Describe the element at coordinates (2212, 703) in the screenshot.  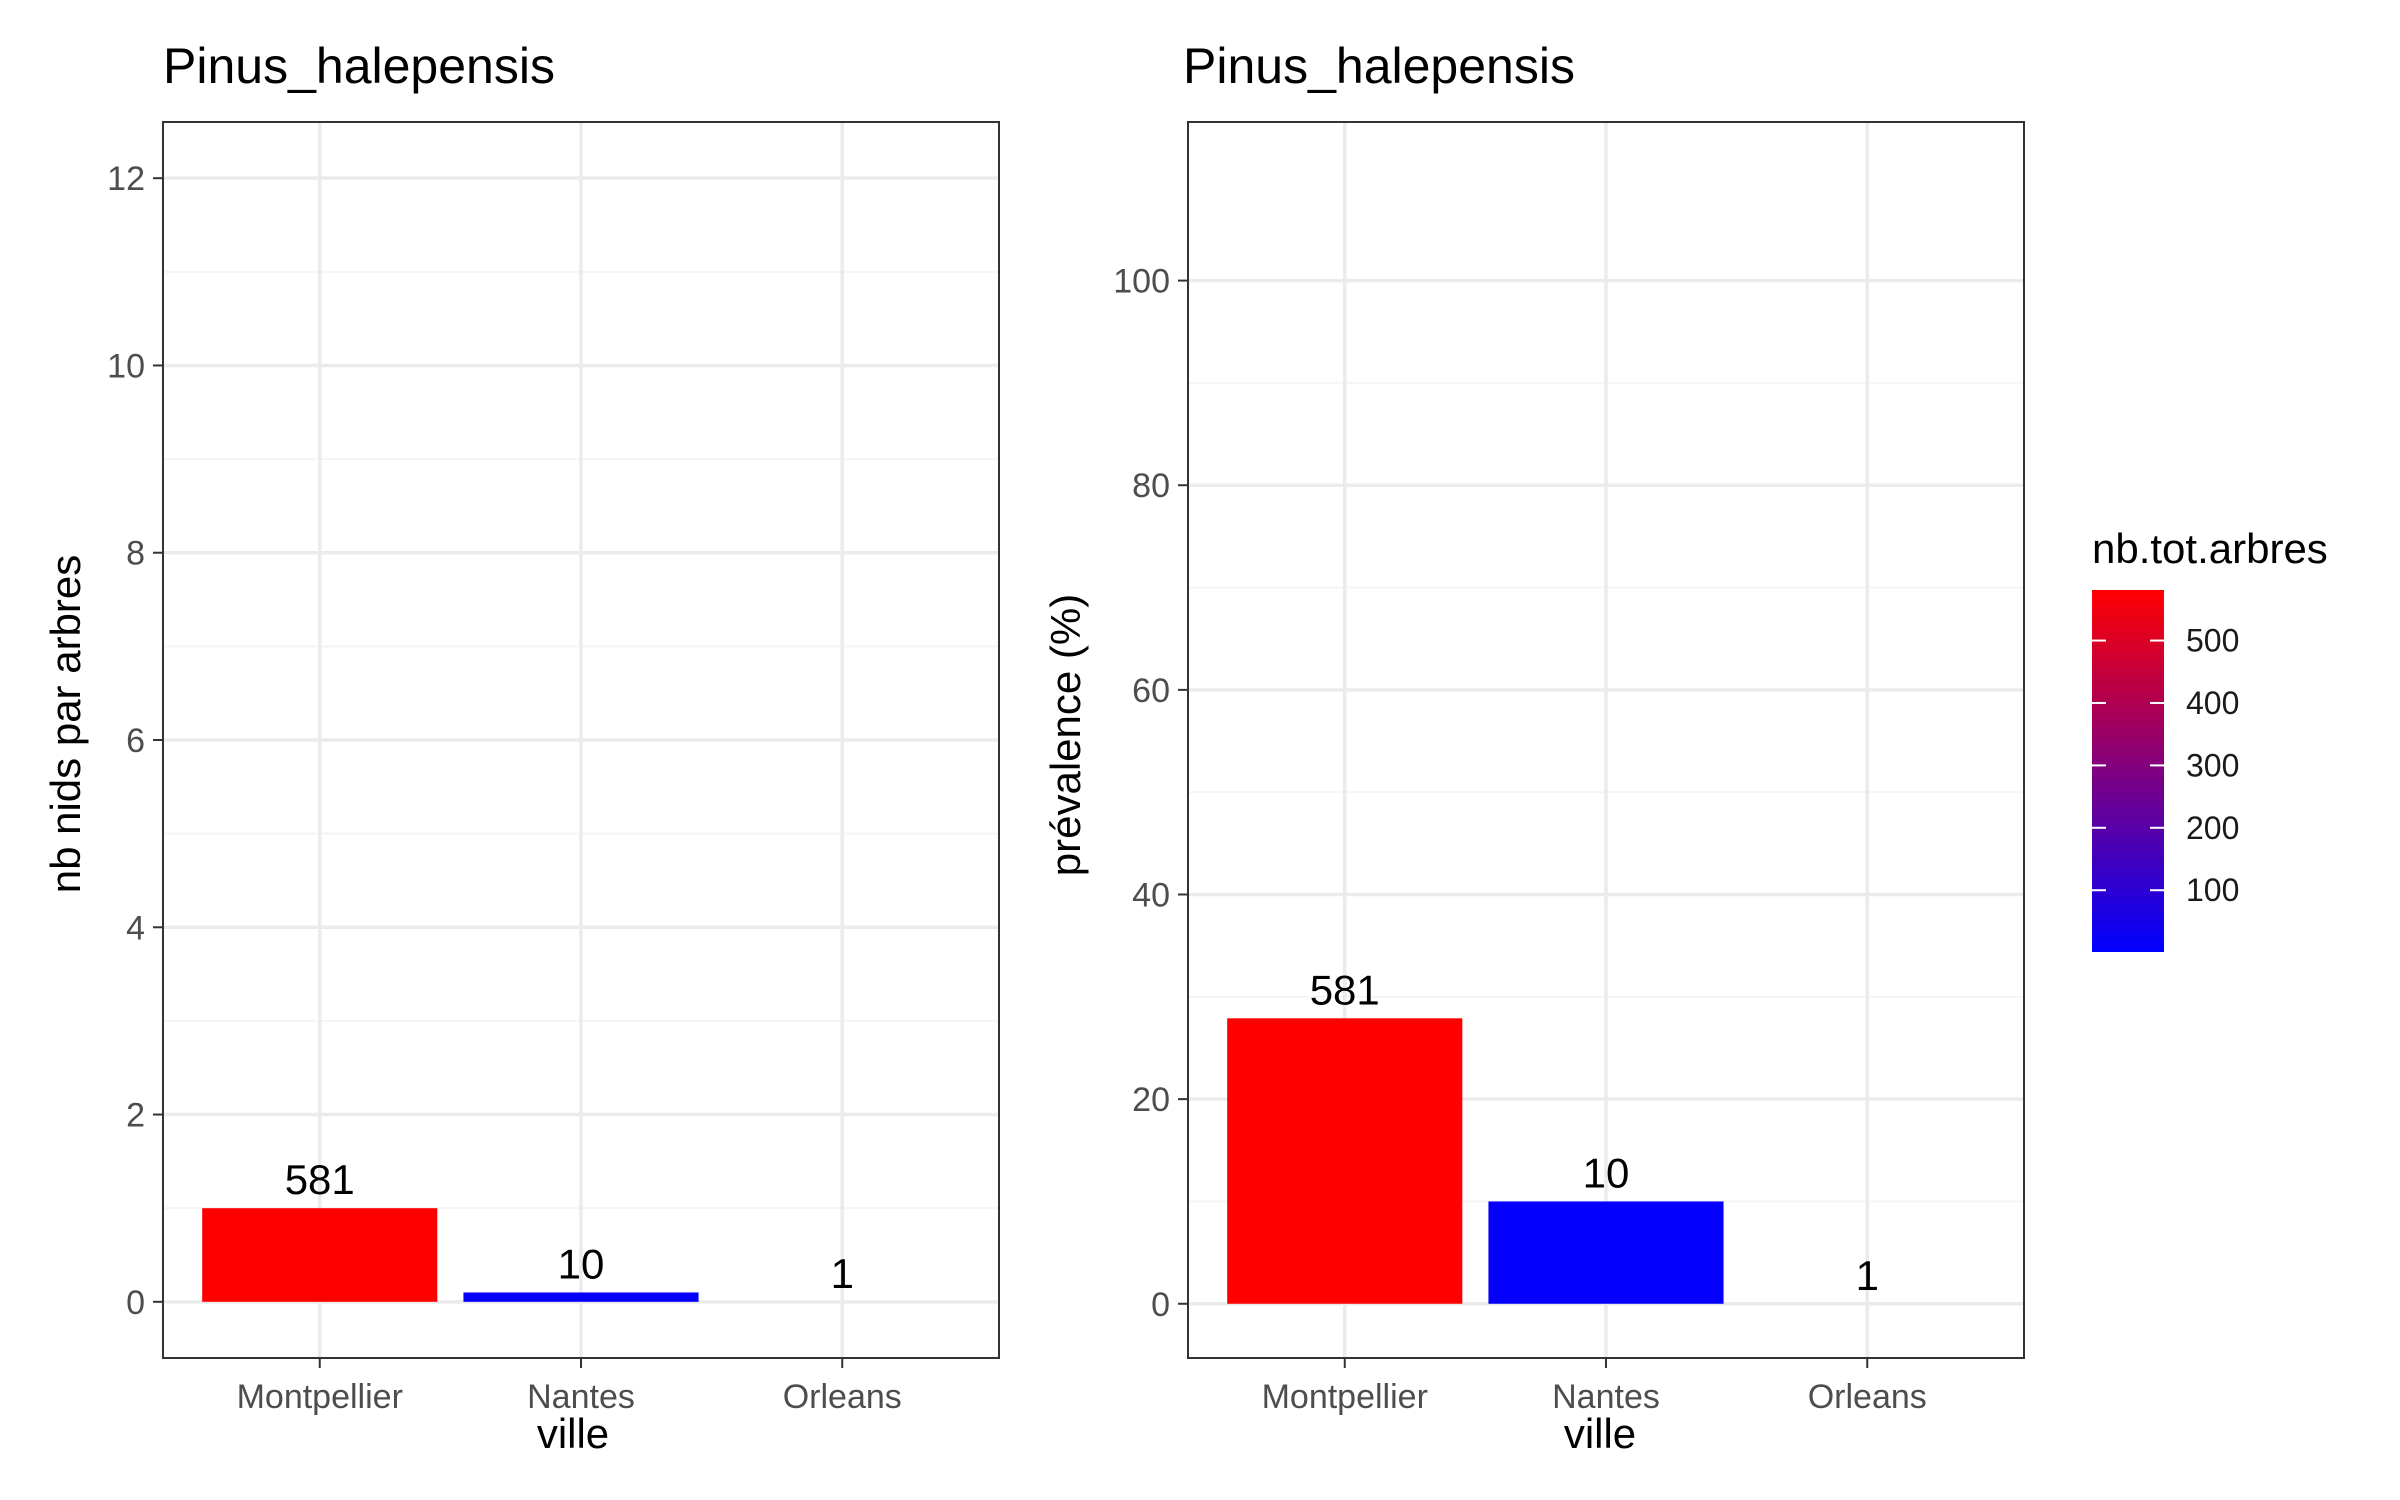
I see `legend-tick-label: 400` at that location.